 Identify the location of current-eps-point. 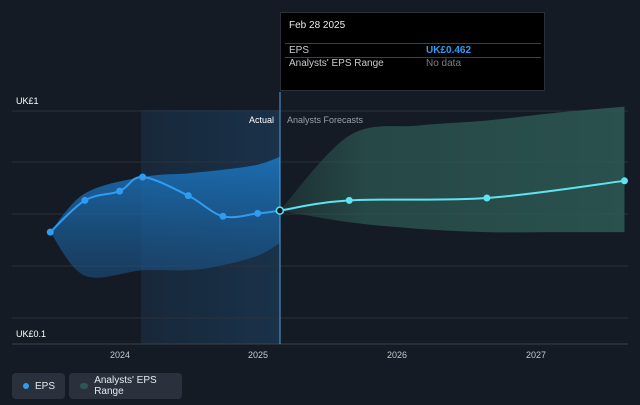
(280, 210).